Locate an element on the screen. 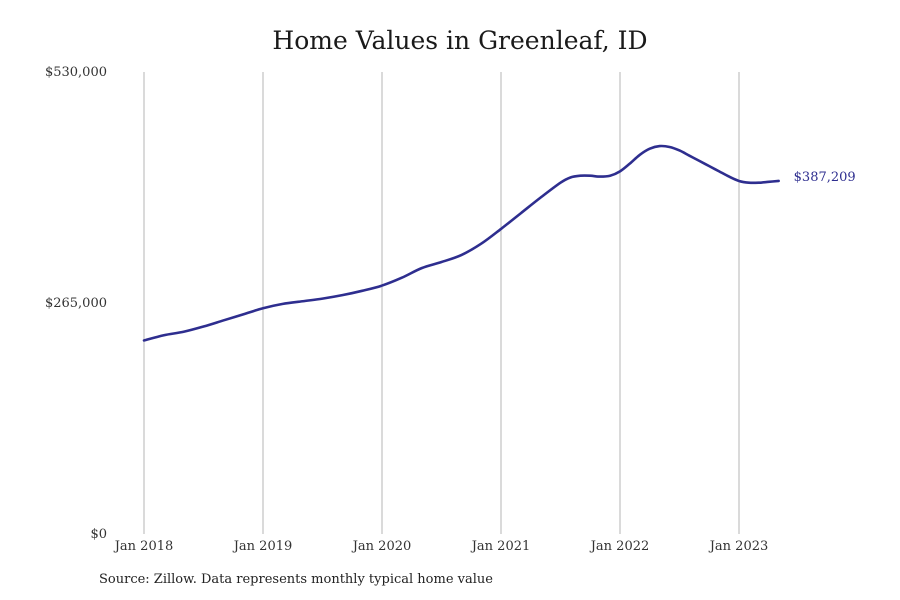 Image resolution: width=900 pixels, height=600 pixels. y-axis: $0 $265,000 $530,000 is located at coordinates (76, 303).